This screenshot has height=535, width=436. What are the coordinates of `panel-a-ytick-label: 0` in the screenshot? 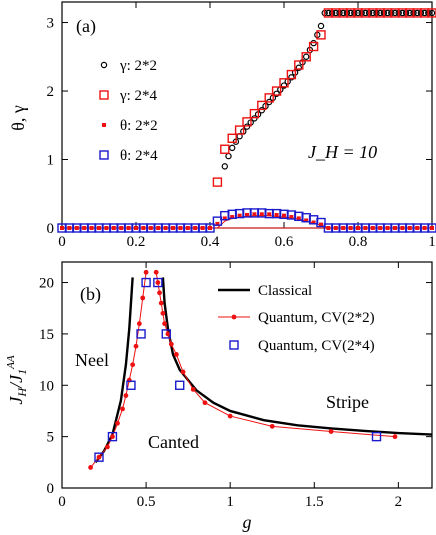 It's located at (51, 229).